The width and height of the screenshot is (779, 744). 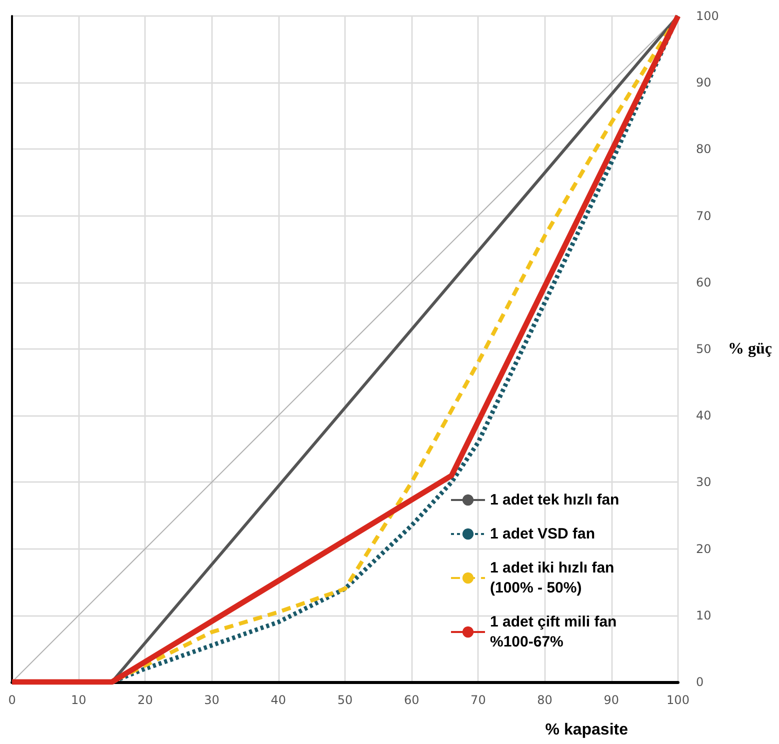 What do you see at coordinates (12, 700) in the screenshot?
I see `x-tick-label: 0` at bounding box center [12, 700].